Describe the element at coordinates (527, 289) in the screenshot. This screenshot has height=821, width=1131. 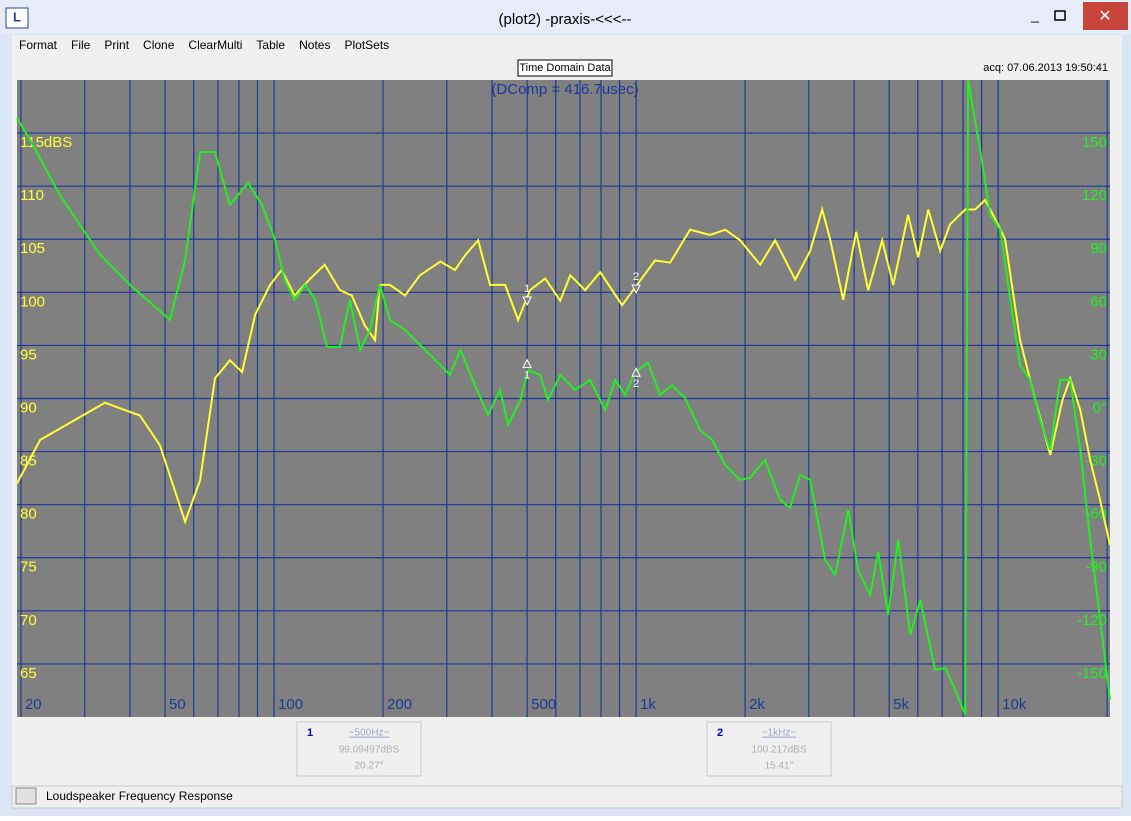
I see `marker-mag-label: 1` at that location.